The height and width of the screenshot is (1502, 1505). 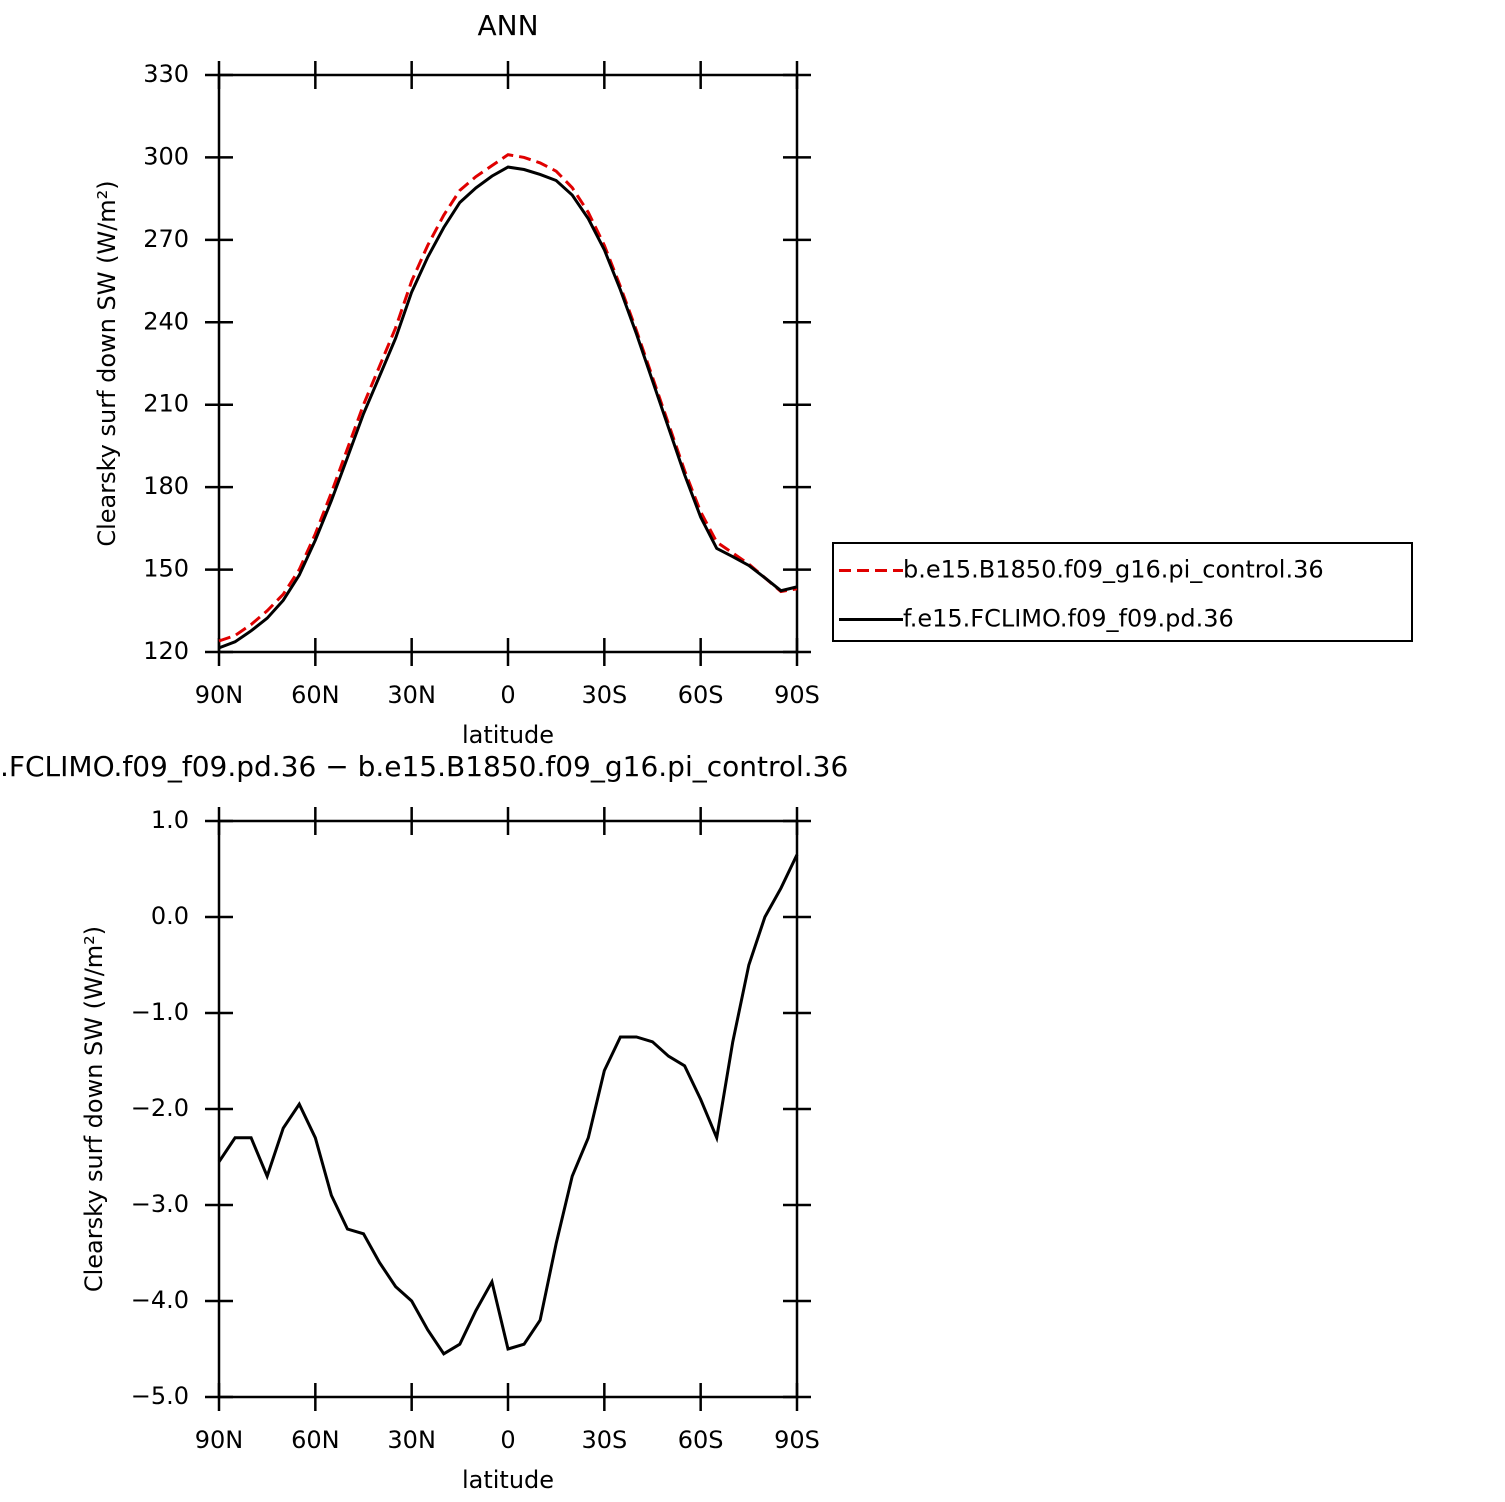 I want to click on y-tick-label: 300, so click(x=166, y=156).